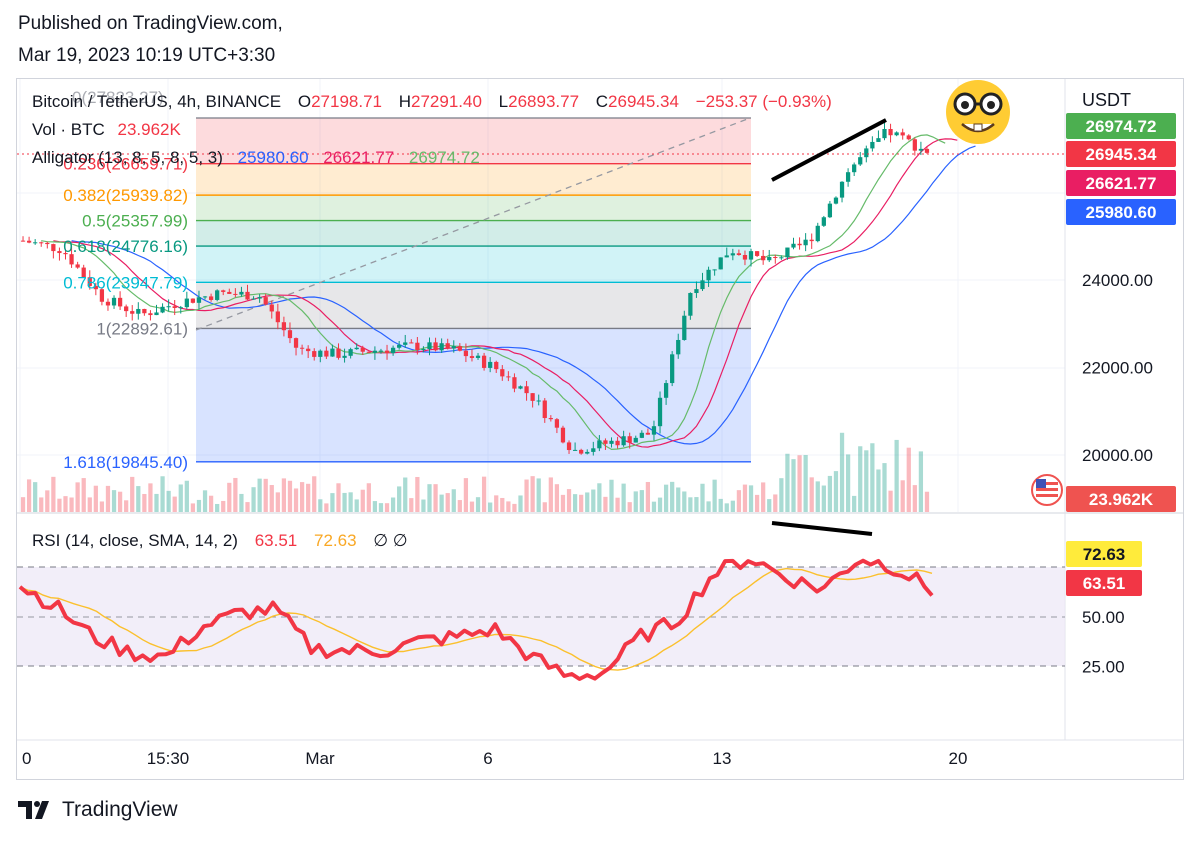 This screenshot has height=841, width=1200. I want to click on fib-label-6: 1.618(19845.40), so click(125, 462).